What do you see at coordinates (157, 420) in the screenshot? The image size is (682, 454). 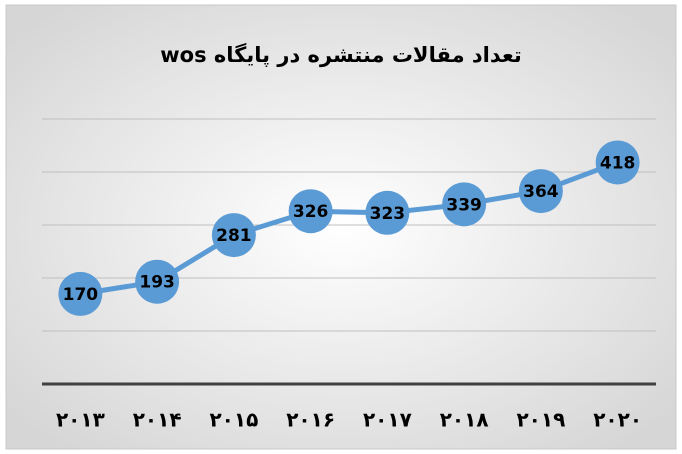 I see `x-tick-label: ۲۰۱۴` at bounding box center [157, 420].